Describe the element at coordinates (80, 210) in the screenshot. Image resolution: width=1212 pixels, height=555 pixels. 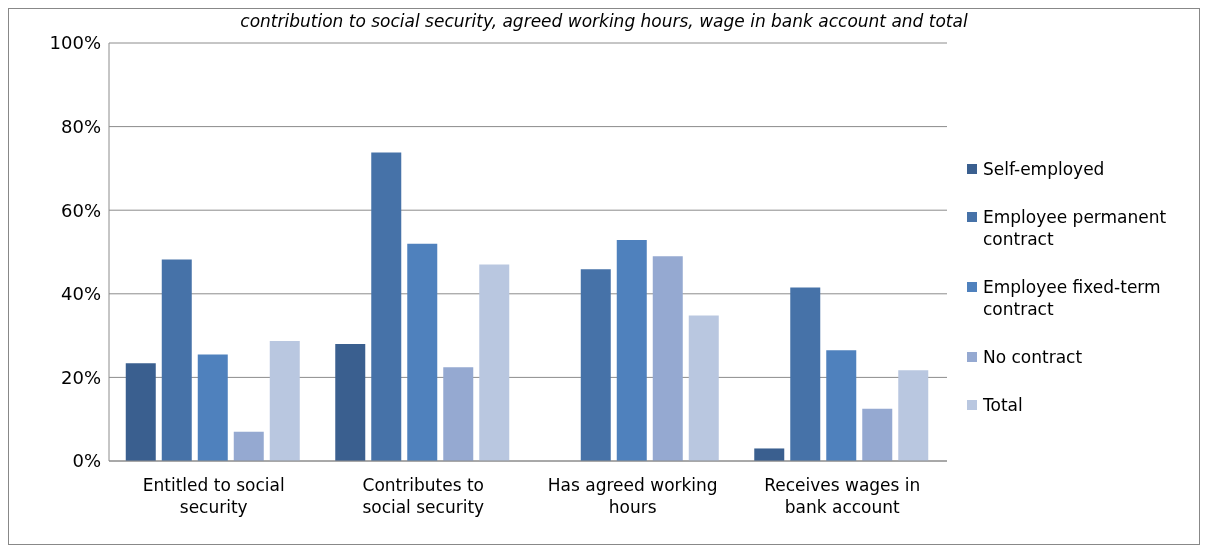
I see `y-tick-label: 60%` at that location.